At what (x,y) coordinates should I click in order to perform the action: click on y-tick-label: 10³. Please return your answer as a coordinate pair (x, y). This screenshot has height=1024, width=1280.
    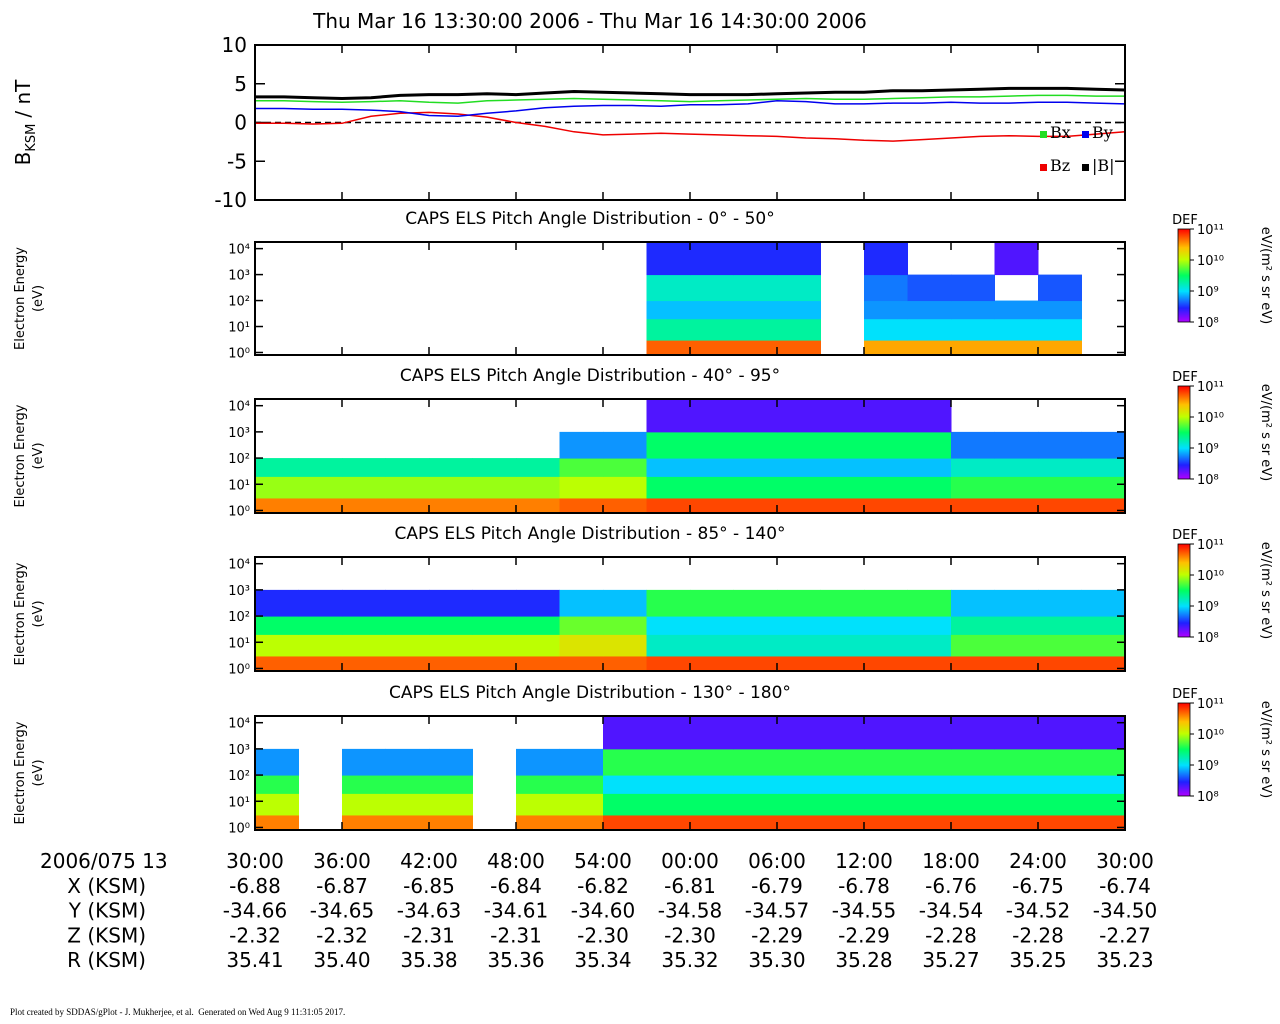
    Looking at the image, I should click on (239, 433).